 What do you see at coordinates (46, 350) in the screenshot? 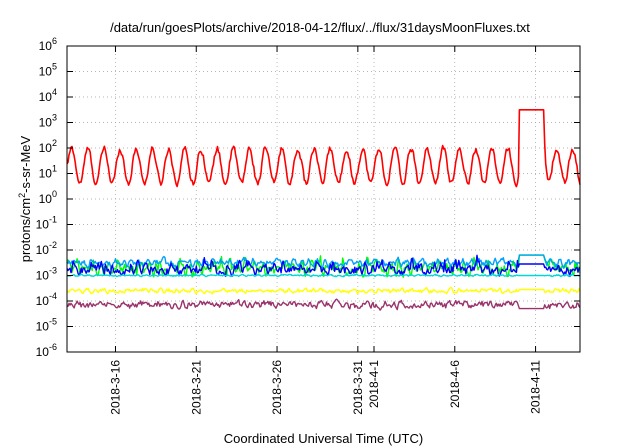
I see `y-tick-label: 10⁻⁶` at bounding box center [46, 350].